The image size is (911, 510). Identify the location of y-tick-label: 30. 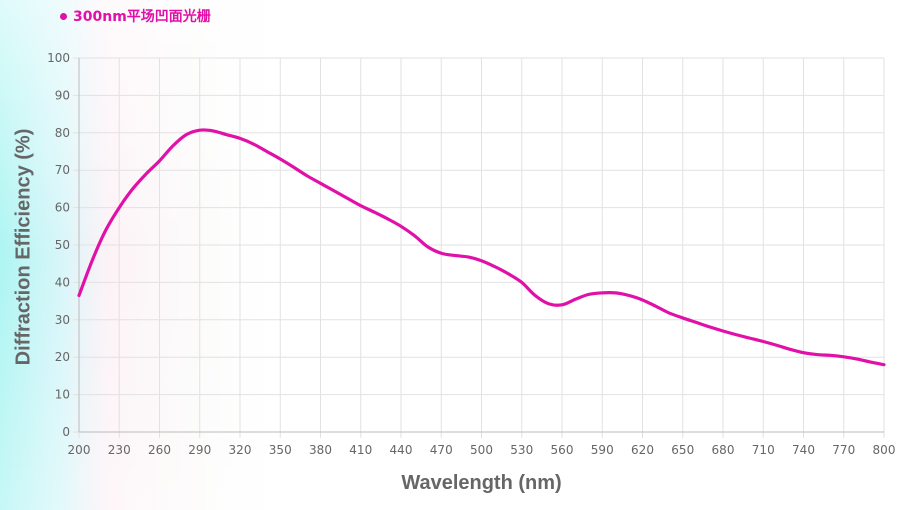
(62, 320).